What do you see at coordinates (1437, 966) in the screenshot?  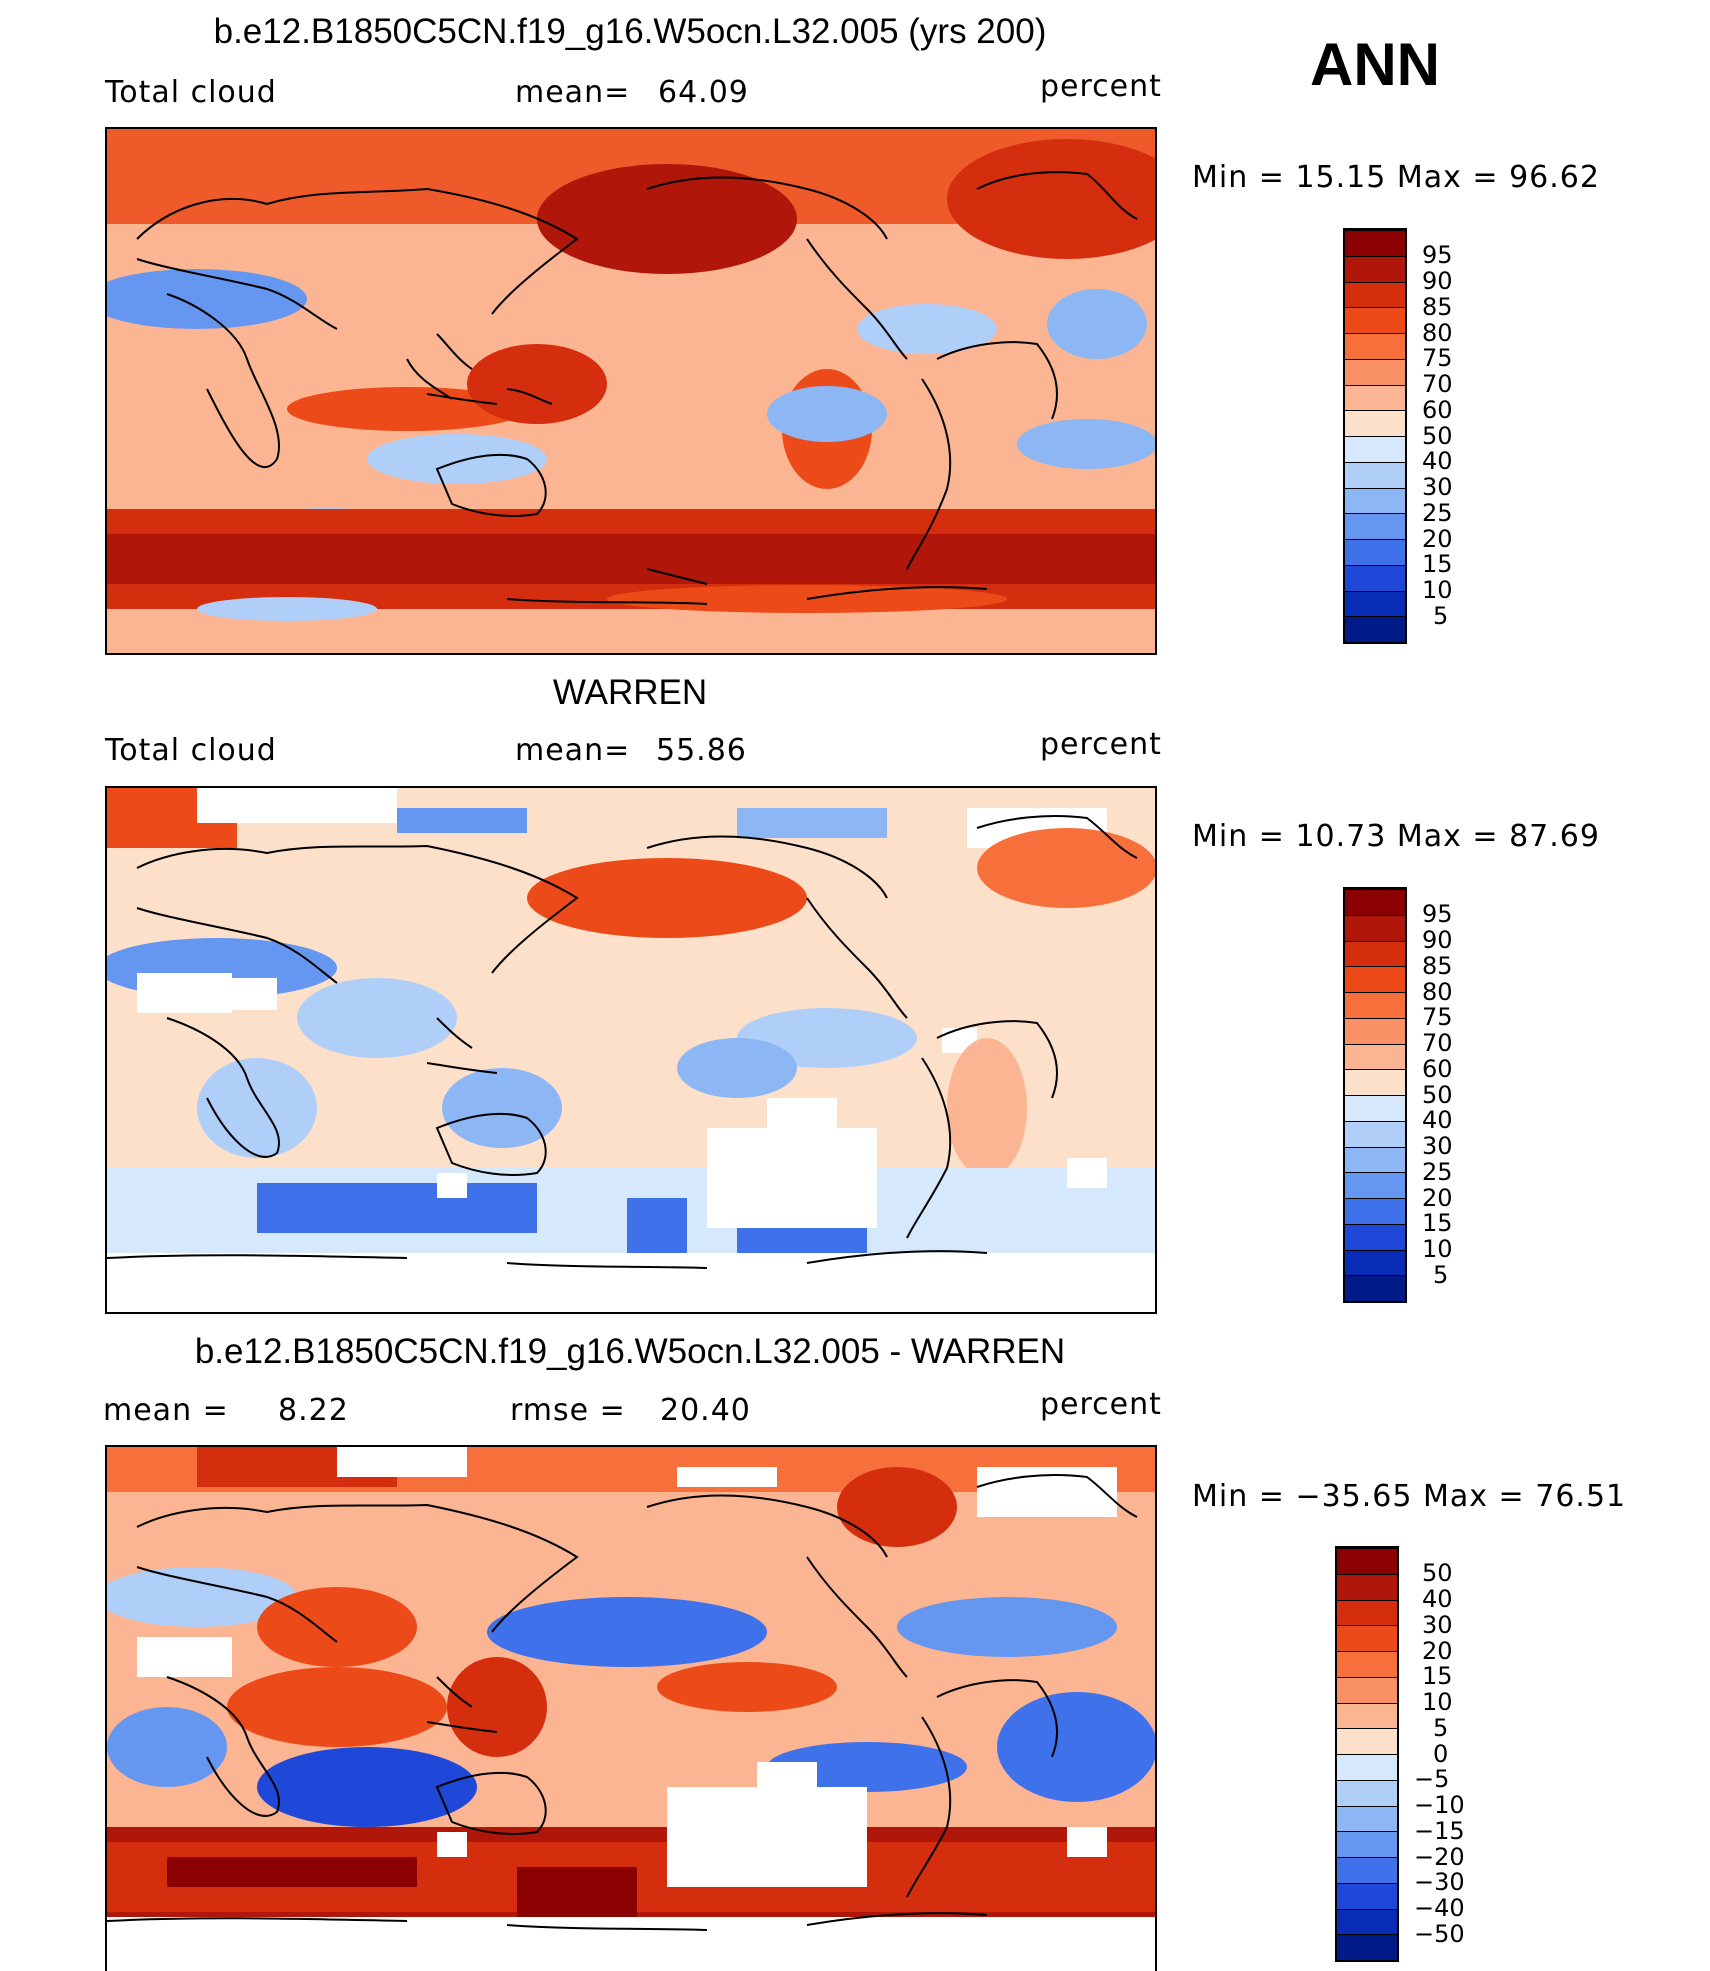 I see `panel2-colorbar-tick: 85` at bounding box center [1437, 966].